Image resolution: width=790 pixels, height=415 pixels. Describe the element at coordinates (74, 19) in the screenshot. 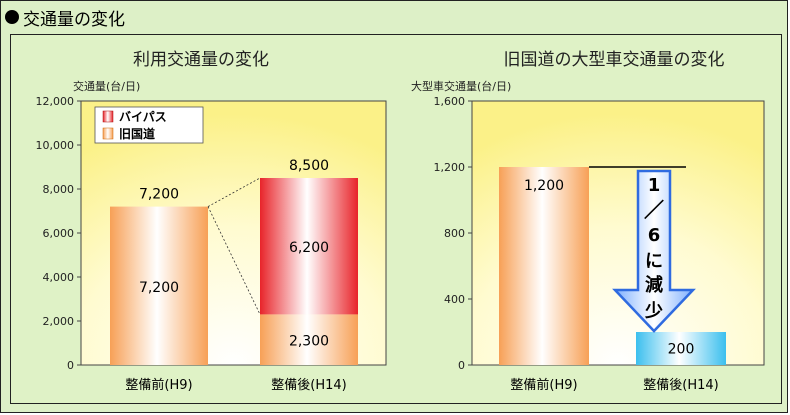

I see `panel-title: 交通量の変化` at that location.